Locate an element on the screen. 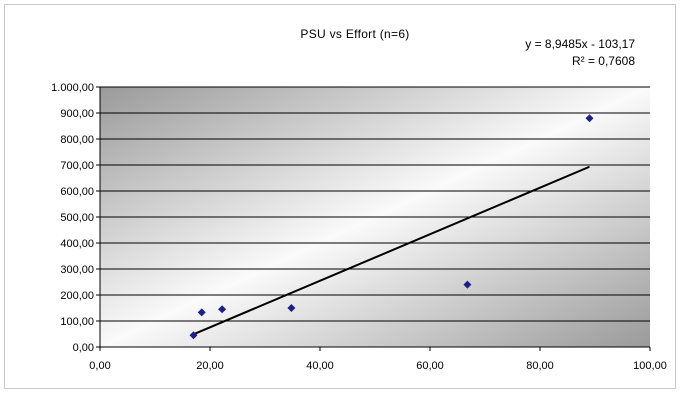 This screenshot has width=680, height=393. x-tick-label: 100,00 is located at coordinates (650, 366).